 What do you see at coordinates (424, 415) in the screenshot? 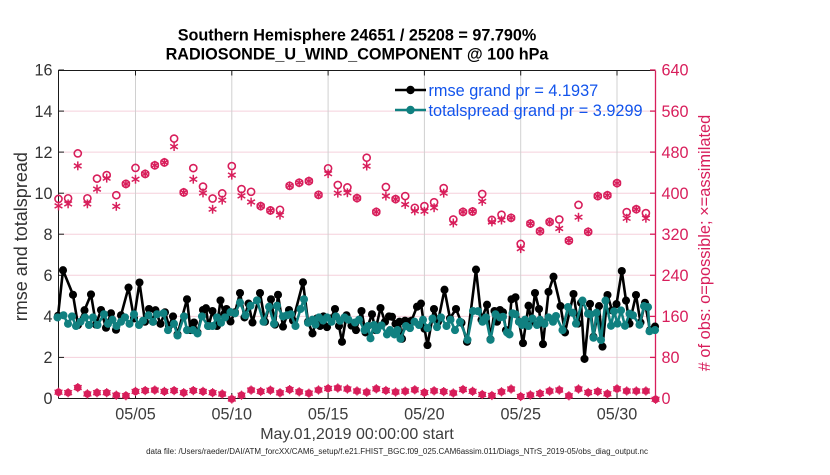
I see `svg-text: 05/20` at bounding box center [424, 415].